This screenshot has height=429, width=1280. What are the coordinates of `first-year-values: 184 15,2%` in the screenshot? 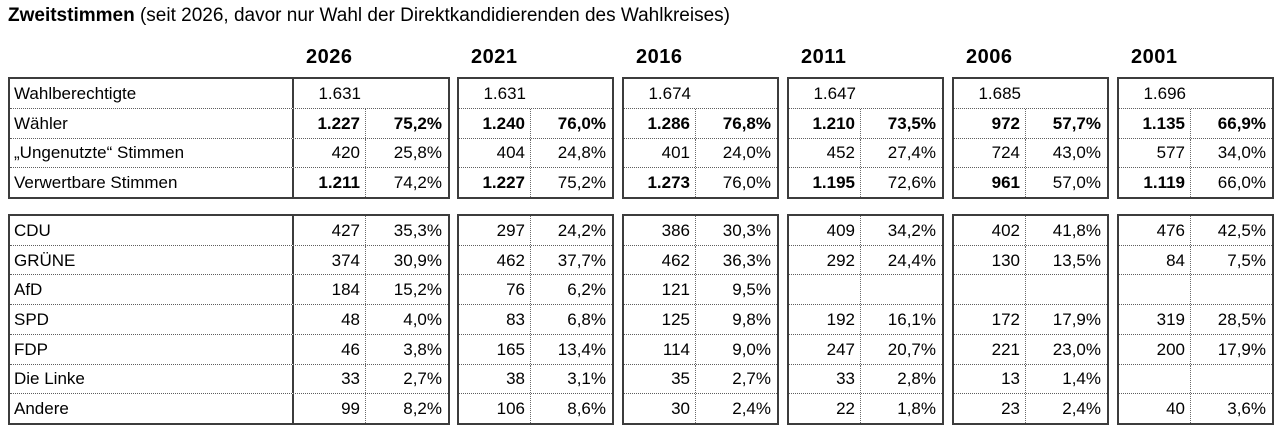 It's located at (370, 290).